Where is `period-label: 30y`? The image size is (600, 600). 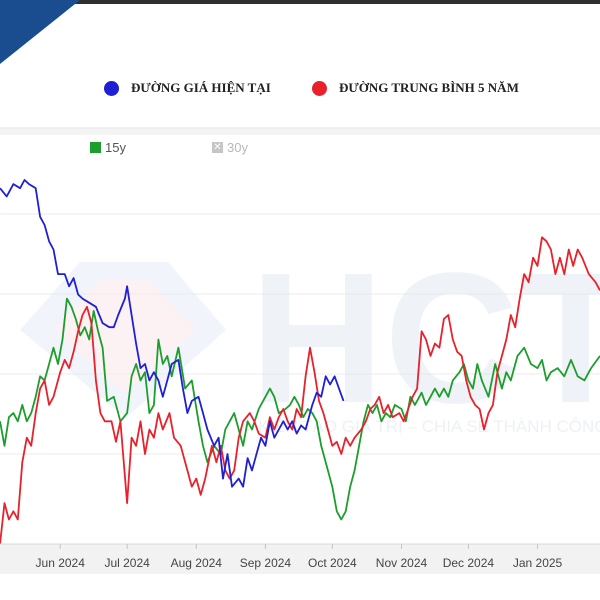
period-label: 30y is located at coordinates (237, 147).